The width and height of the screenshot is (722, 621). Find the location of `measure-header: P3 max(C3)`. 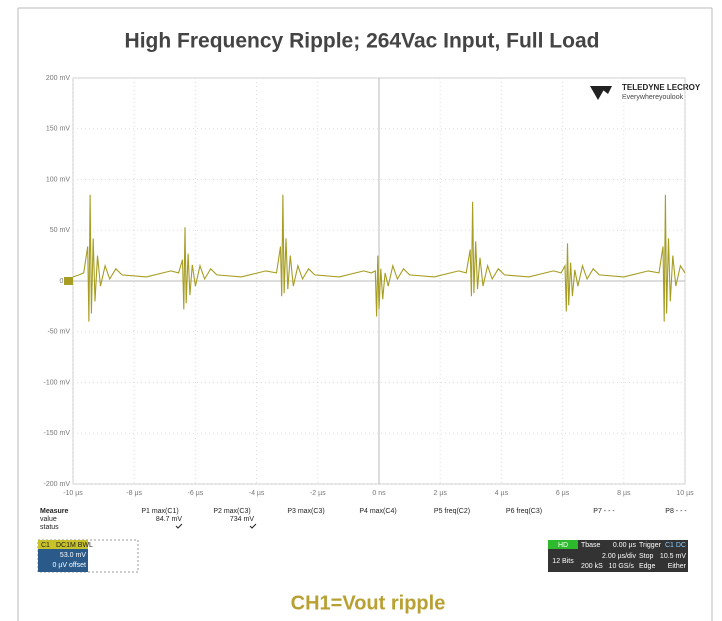

measure-header: P3 max(C3) is located at coordinates (305, 511).